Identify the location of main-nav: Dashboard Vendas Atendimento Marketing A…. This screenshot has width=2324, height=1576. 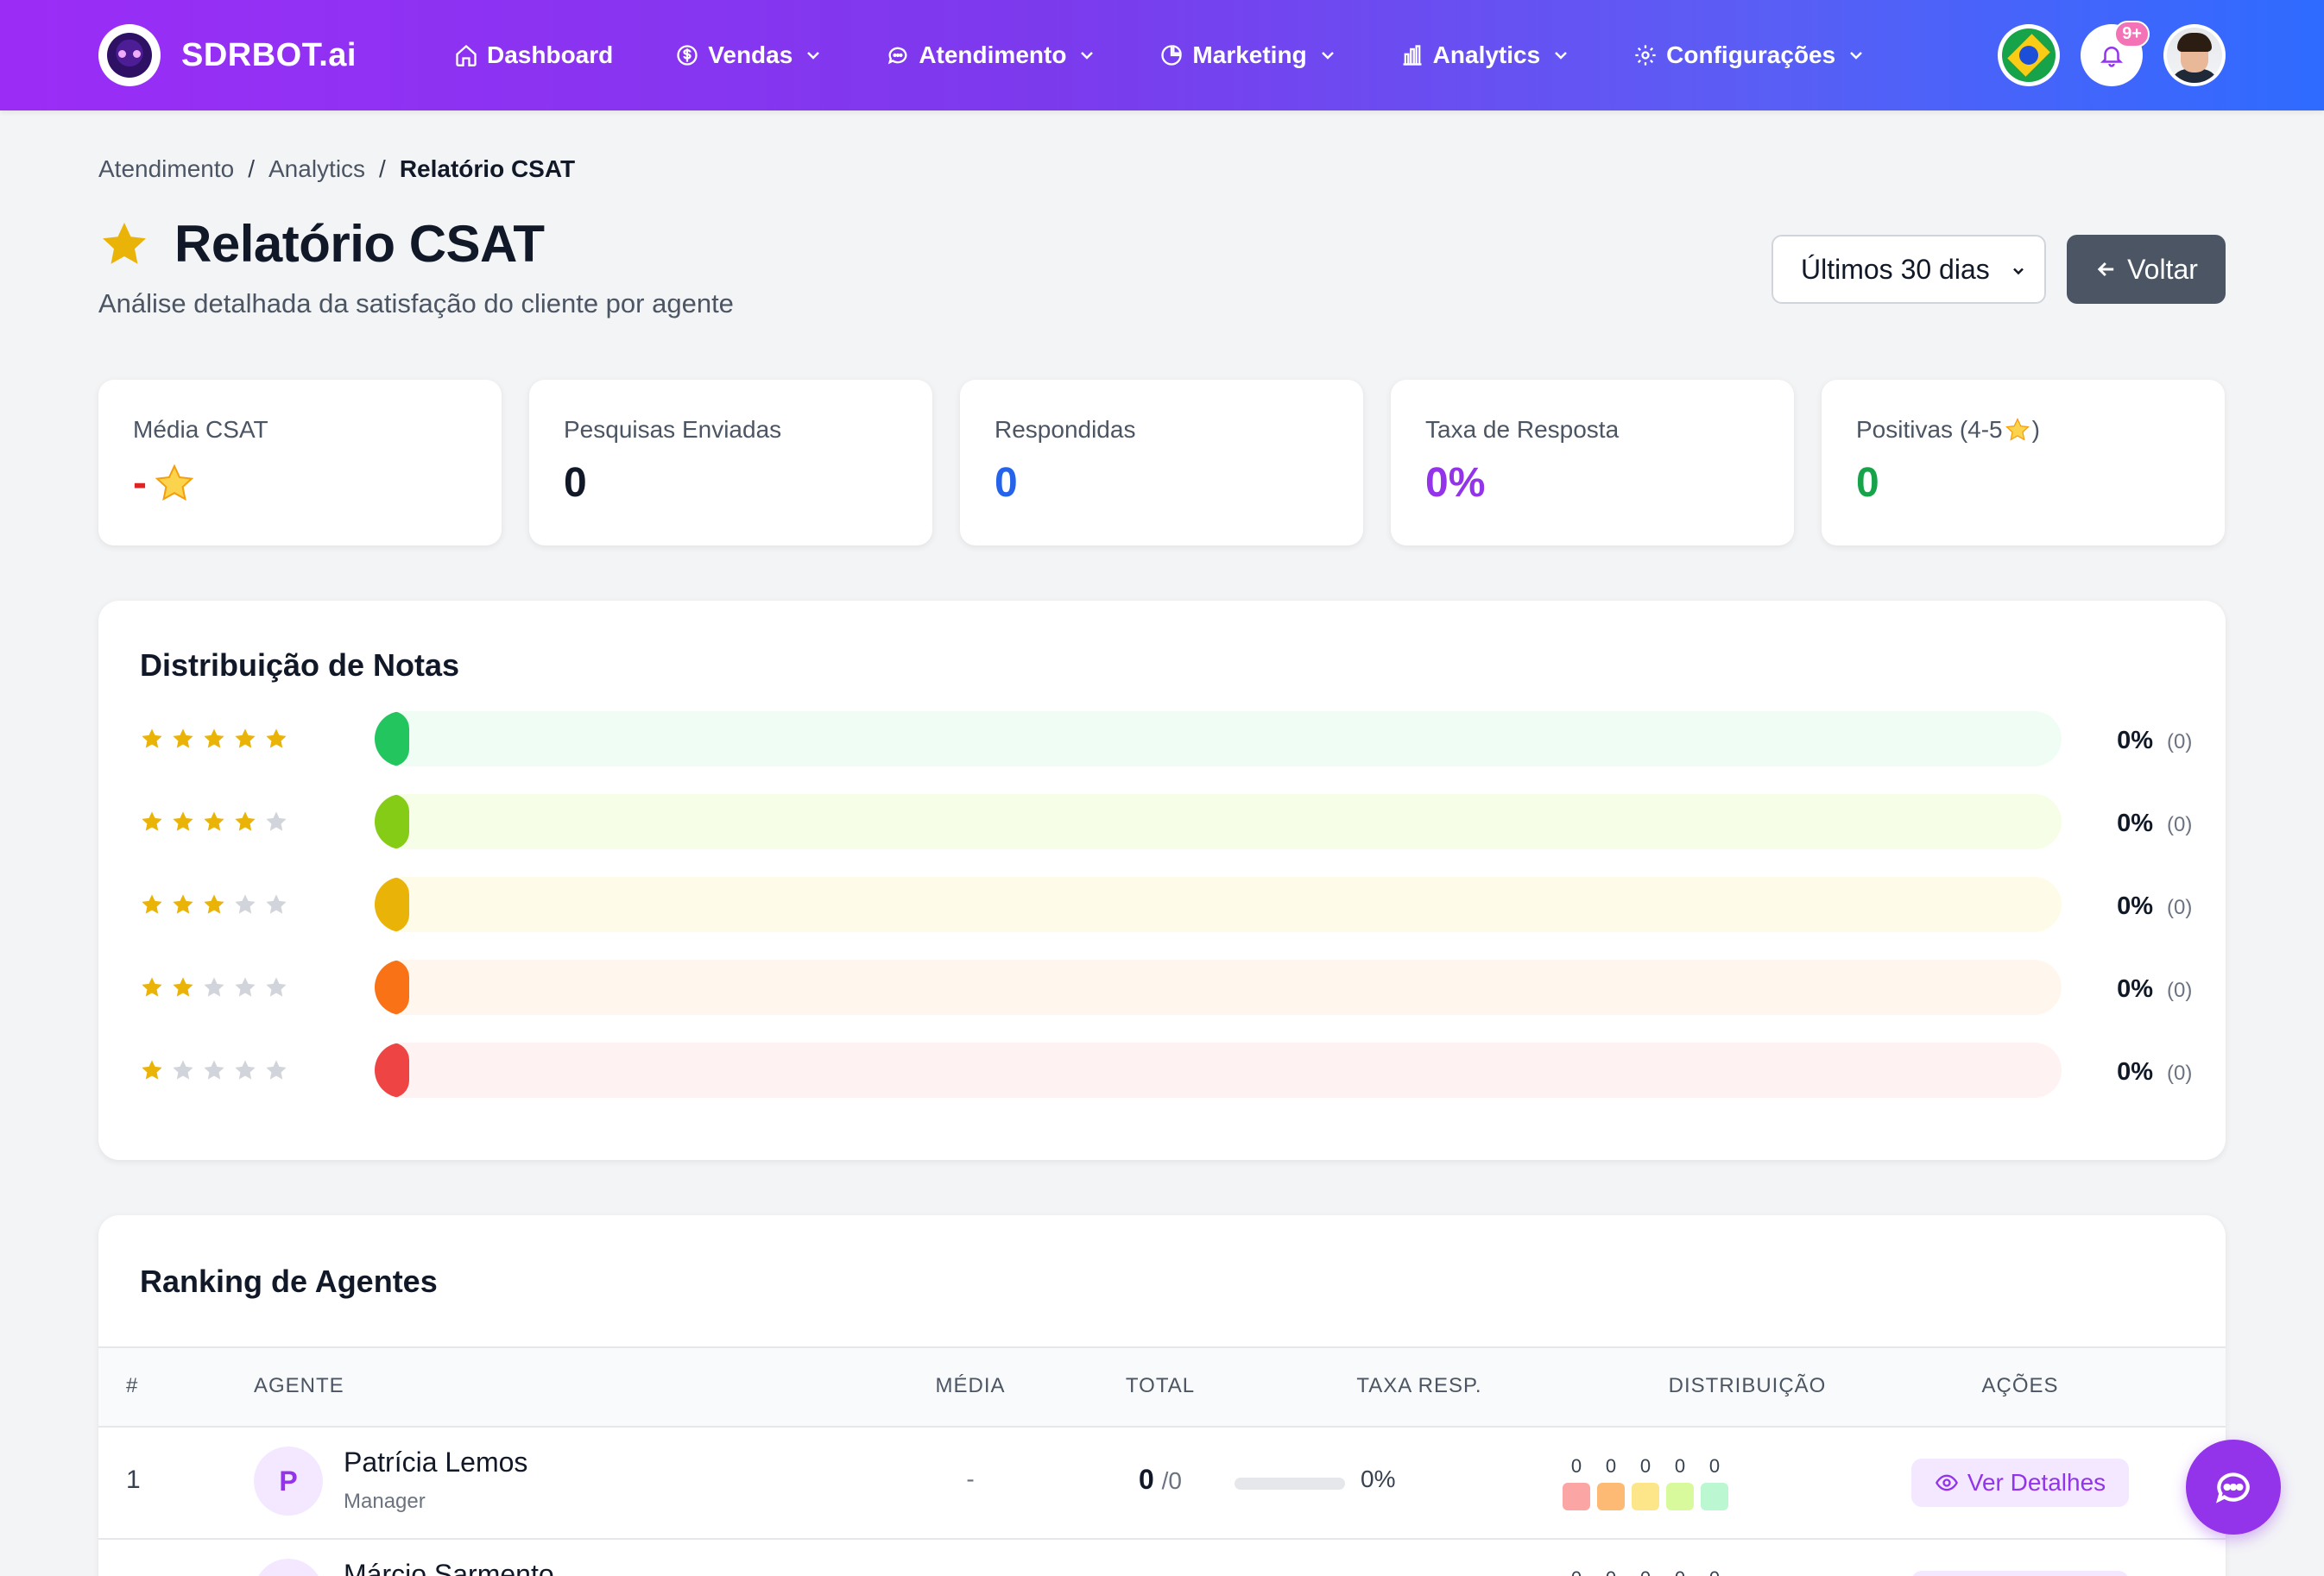
(1192, 55).